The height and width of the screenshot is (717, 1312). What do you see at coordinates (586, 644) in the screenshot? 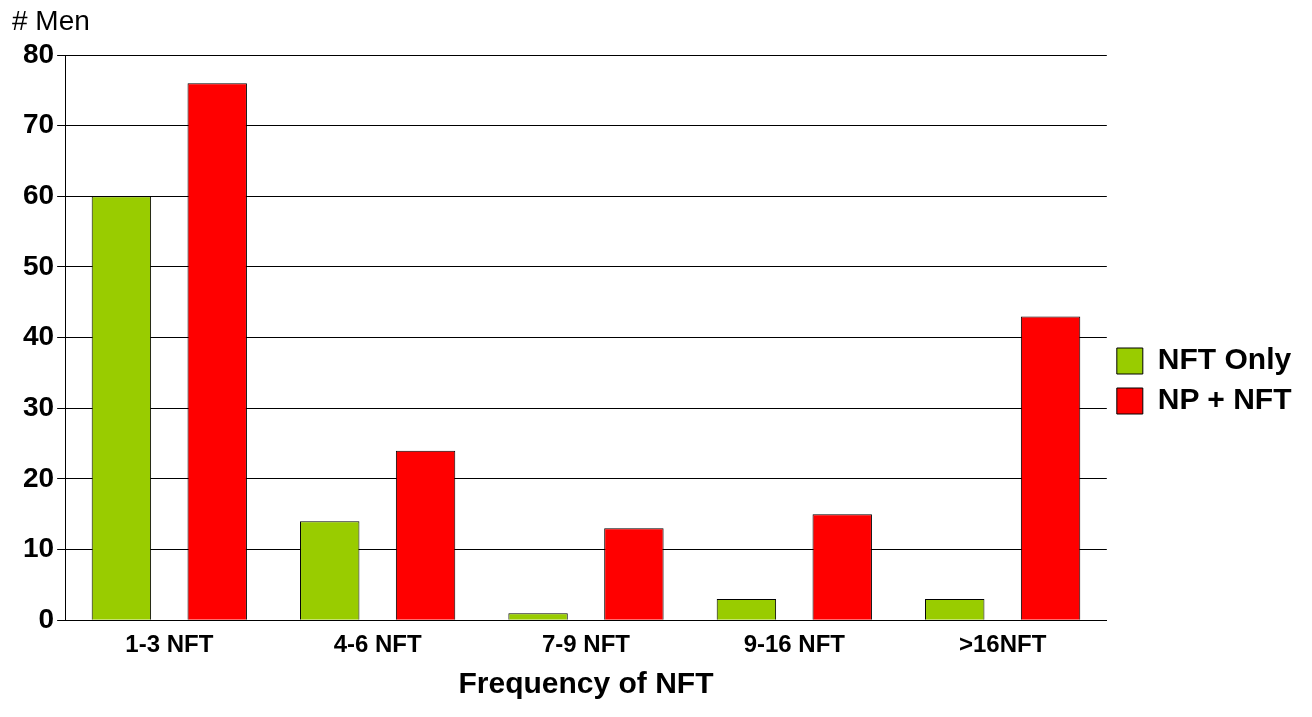
I see `x-tick-label: 7-9 NFT` at bounding box center [586, 644].